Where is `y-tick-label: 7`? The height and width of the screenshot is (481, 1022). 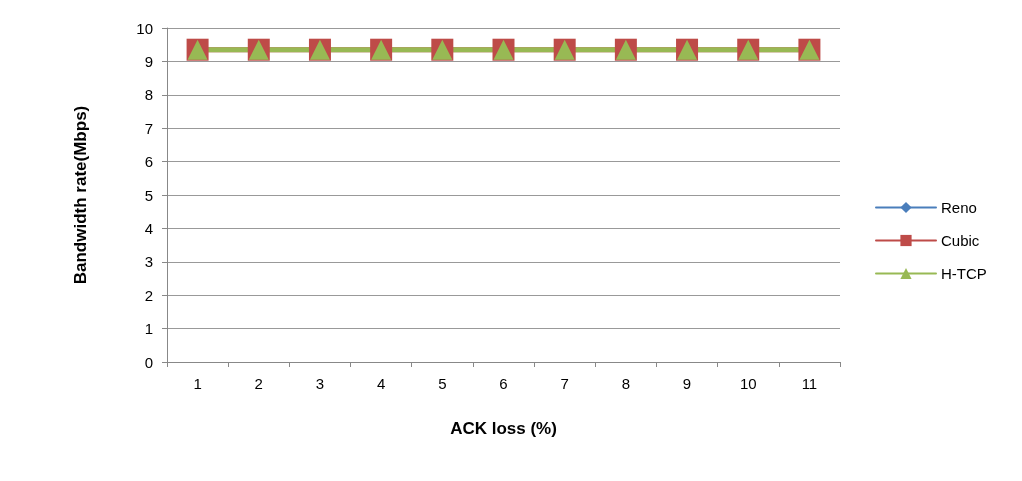
y-tick-label: 7 is located at coordinates (148, 128).